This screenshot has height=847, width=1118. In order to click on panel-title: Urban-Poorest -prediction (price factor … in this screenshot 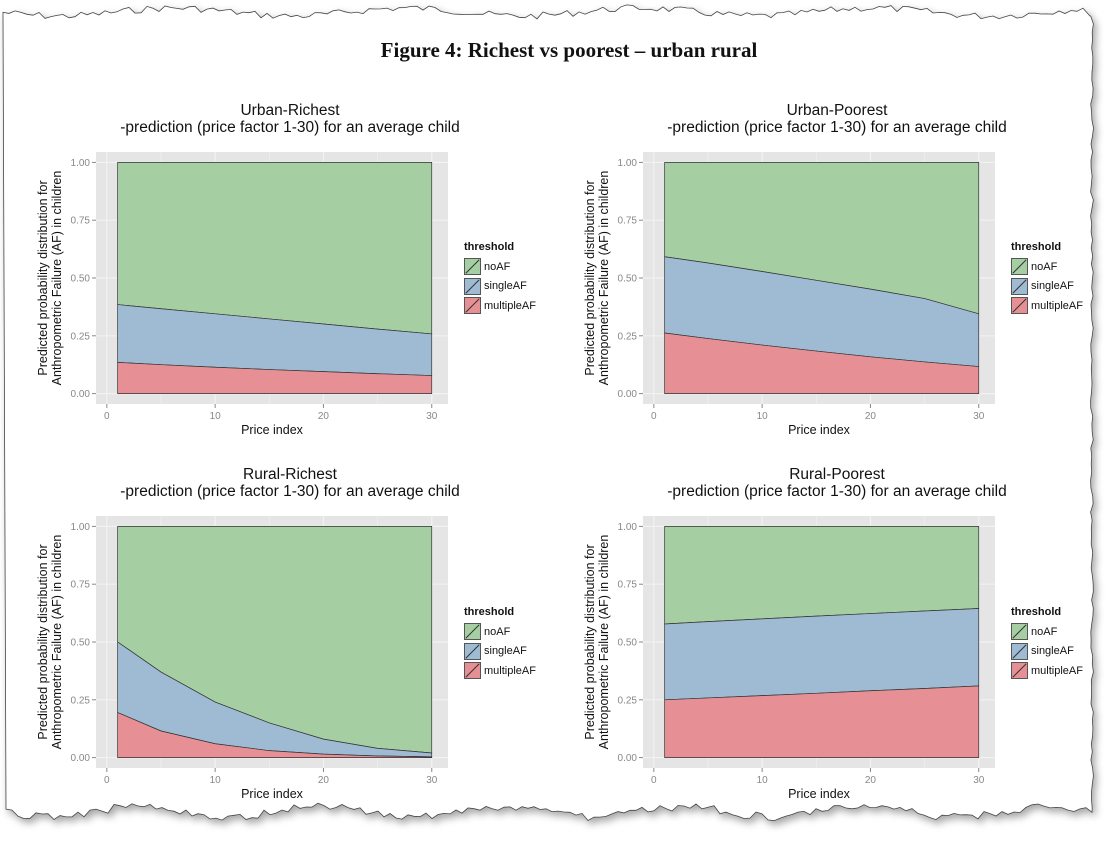, I will do `click(837, 119)`.